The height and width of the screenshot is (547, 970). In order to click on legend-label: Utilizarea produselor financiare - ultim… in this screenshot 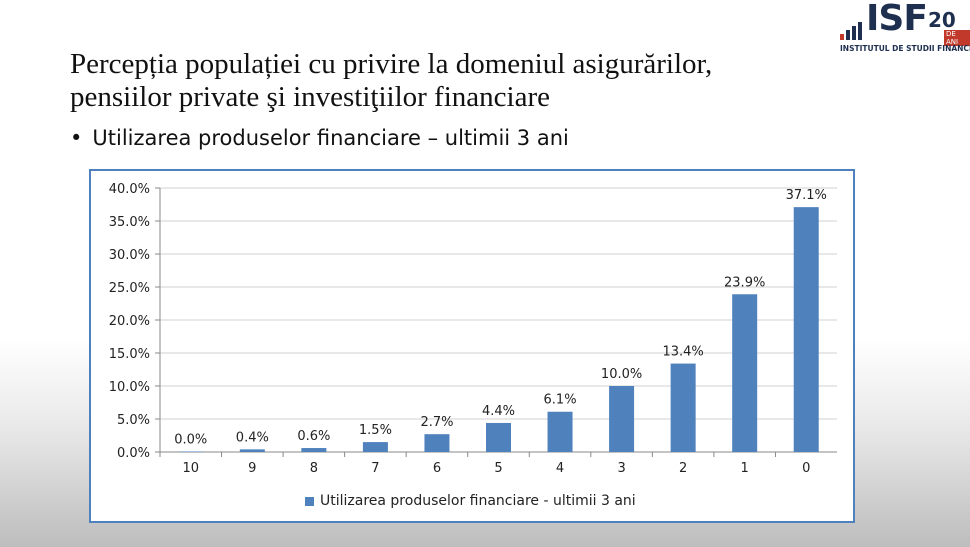, I will do `click(478, 501)`.